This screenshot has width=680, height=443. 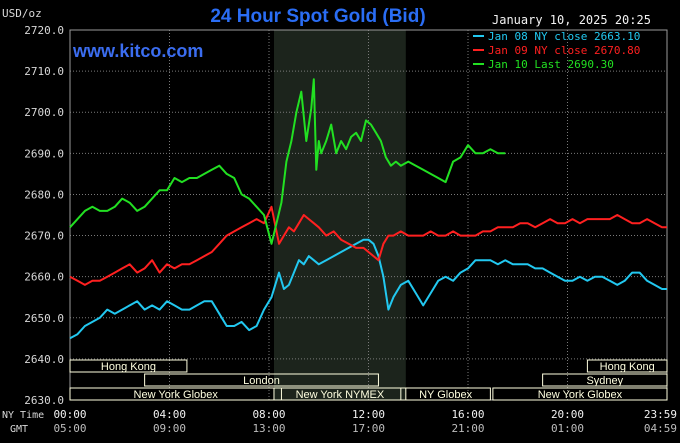 I want to click on x-tick-label-gmt: 17:00, so click(x=368, y=428).